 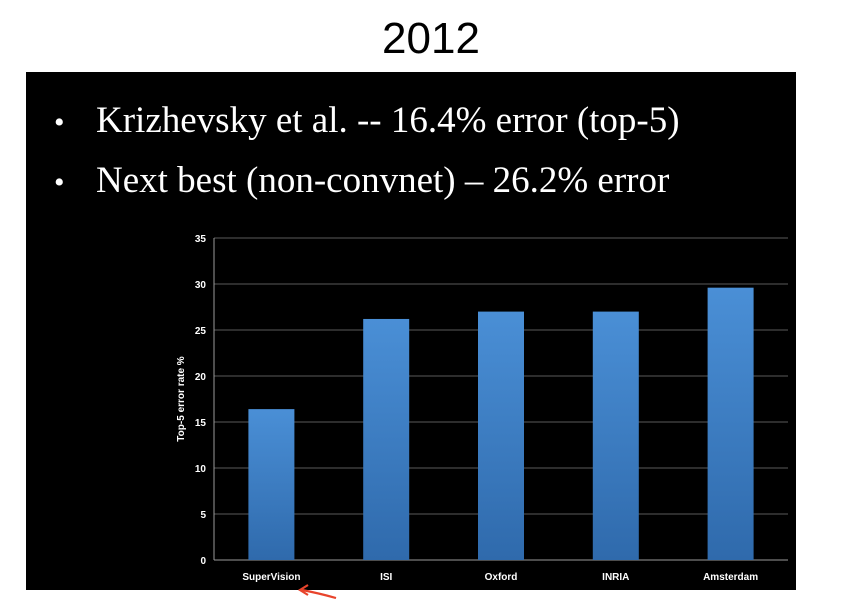 What do you see at coordinates (730, 577) in the screenshot?
I see `x-tick-label: Amsterdam` at bounding box center [730, 577].